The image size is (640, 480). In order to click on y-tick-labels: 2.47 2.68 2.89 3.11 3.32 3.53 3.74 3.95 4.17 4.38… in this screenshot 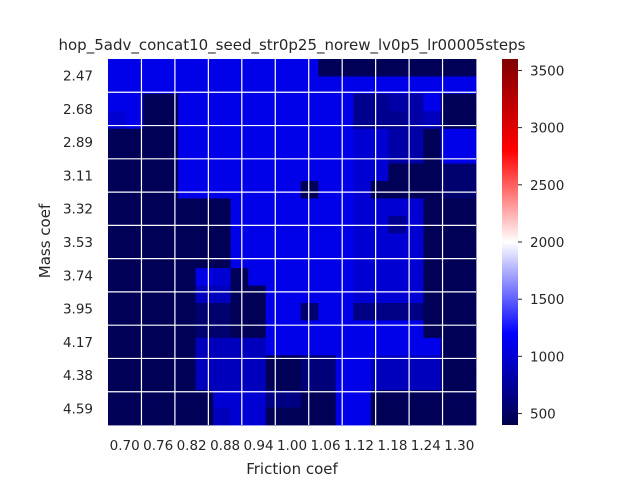, I will do `click(78, 243)`.